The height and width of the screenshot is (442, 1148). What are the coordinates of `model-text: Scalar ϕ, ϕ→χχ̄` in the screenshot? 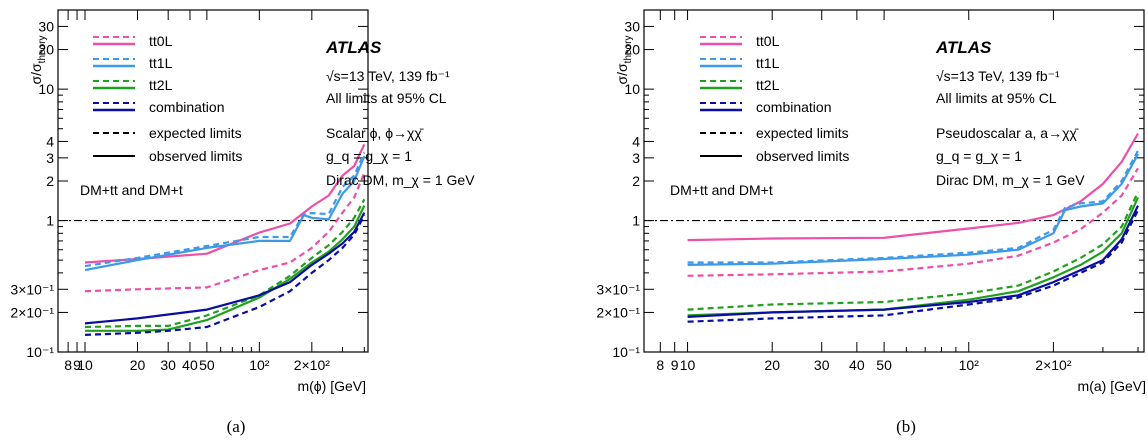 It's located at (375, 133).